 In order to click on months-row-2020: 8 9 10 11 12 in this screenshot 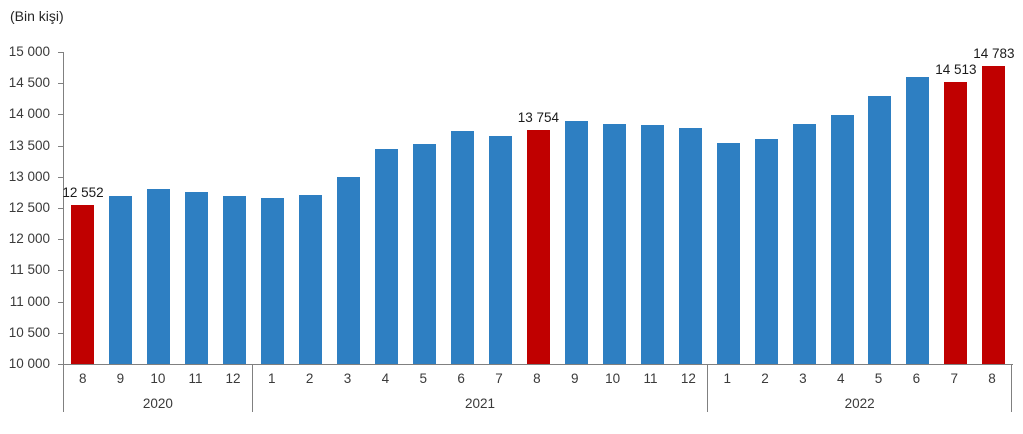, I will do `click(158, 375)`.